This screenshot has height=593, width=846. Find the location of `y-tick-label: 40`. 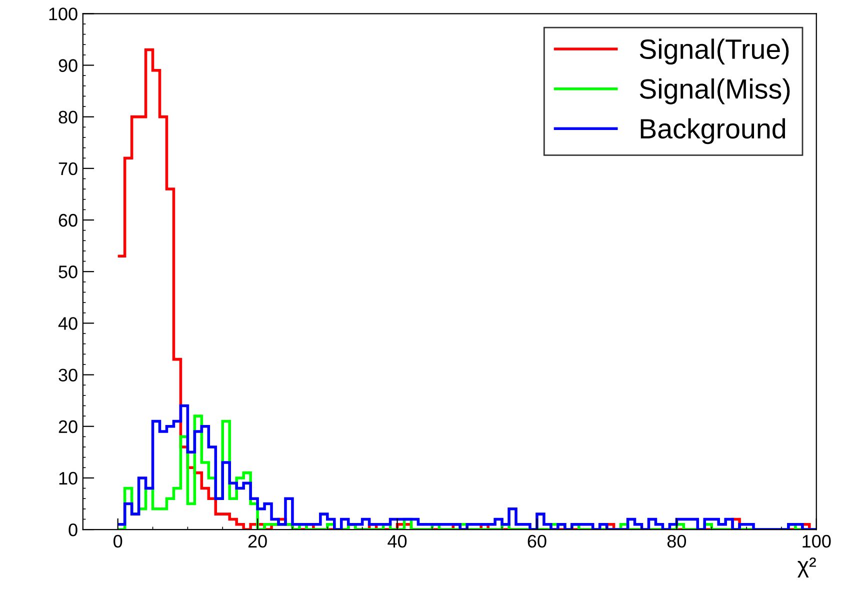

y-tick-label: 40 is located at coordinates (68, 323).